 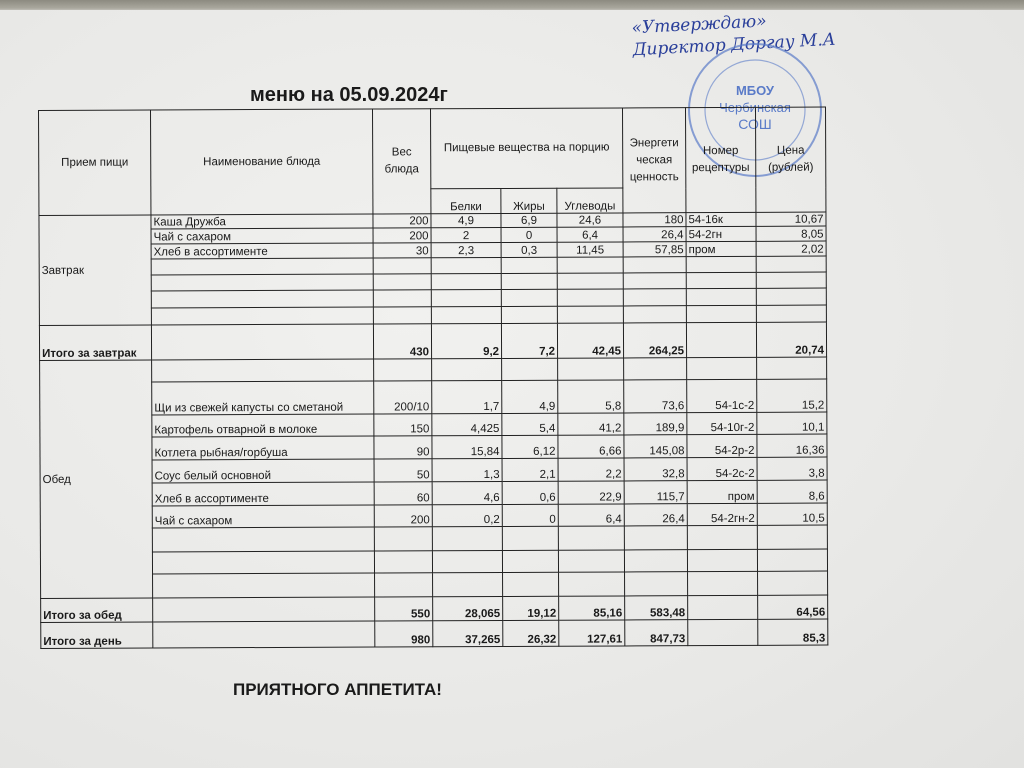 What do you see at coordinates (466, 220) in the screenshot?
I see `cell-protein: 4,9` at bounding box center [466, 220].